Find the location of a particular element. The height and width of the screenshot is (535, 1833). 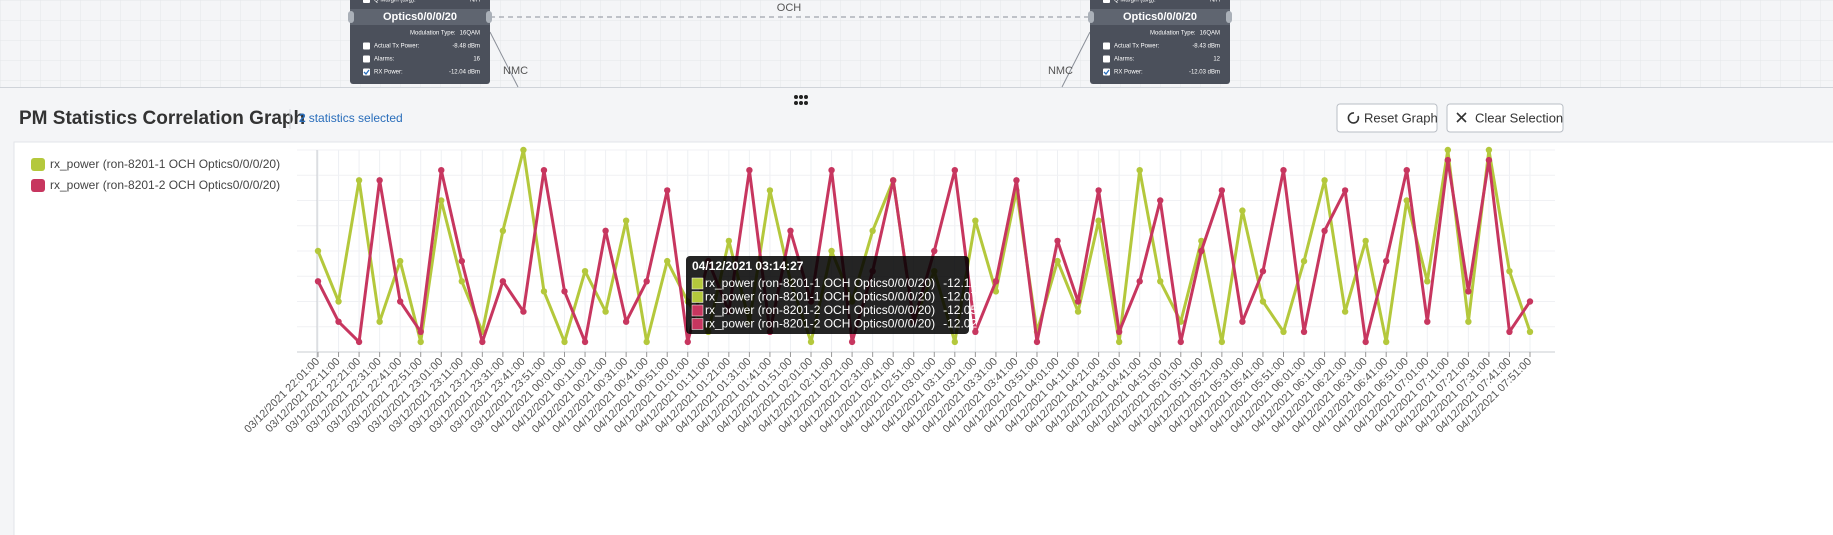

card-row-label: Modulation Type: is located at coordinates (433, 34).